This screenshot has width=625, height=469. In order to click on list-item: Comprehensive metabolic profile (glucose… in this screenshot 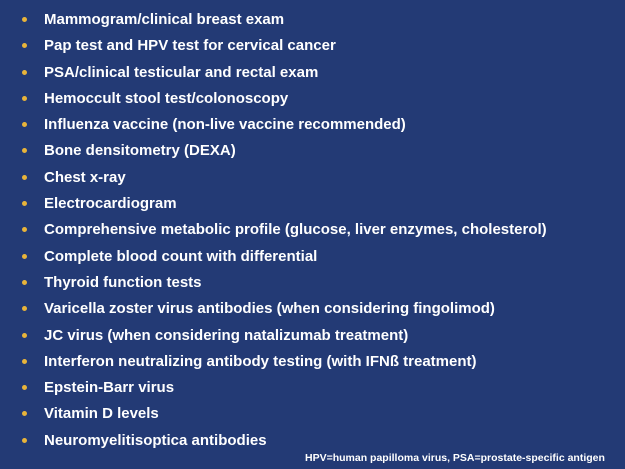, I will do `click(312, 230)`.